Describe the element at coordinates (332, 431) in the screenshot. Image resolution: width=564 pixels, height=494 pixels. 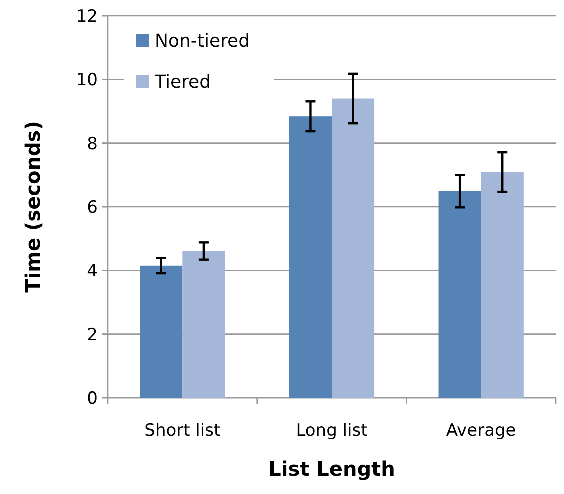
I see `x-tick-label: Long list` at that location.